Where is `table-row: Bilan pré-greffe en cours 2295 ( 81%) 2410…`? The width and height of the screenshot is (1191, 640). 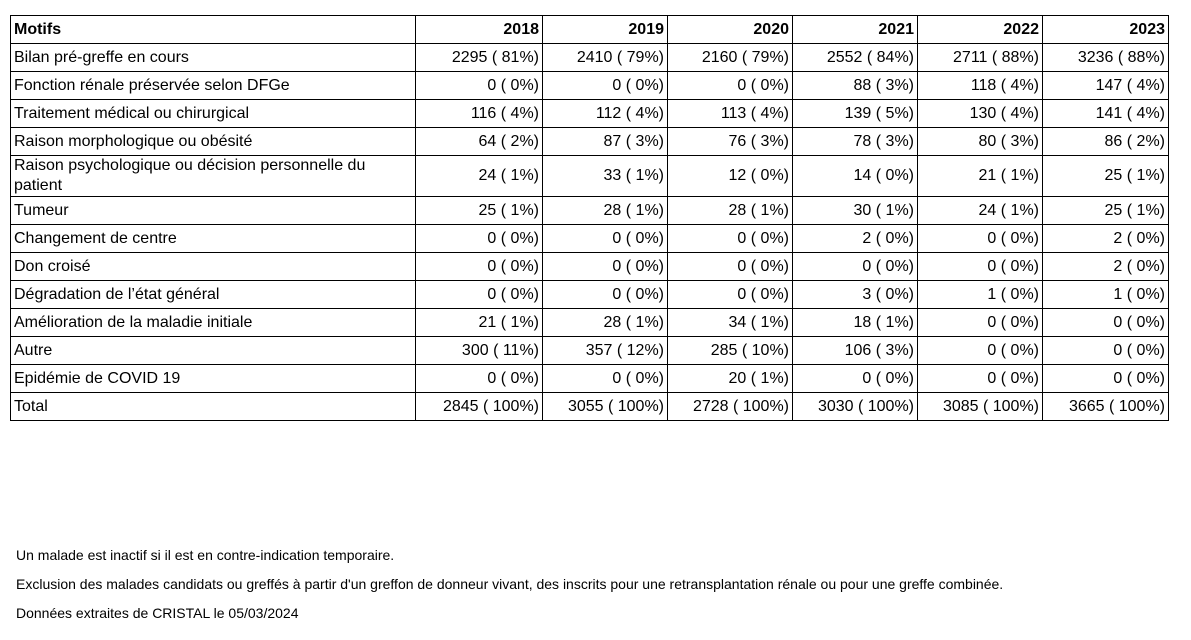 table-row: Bilan pré-greffe en cours 2295 ( 81%) 2410… is located at coordinates (589, 57).